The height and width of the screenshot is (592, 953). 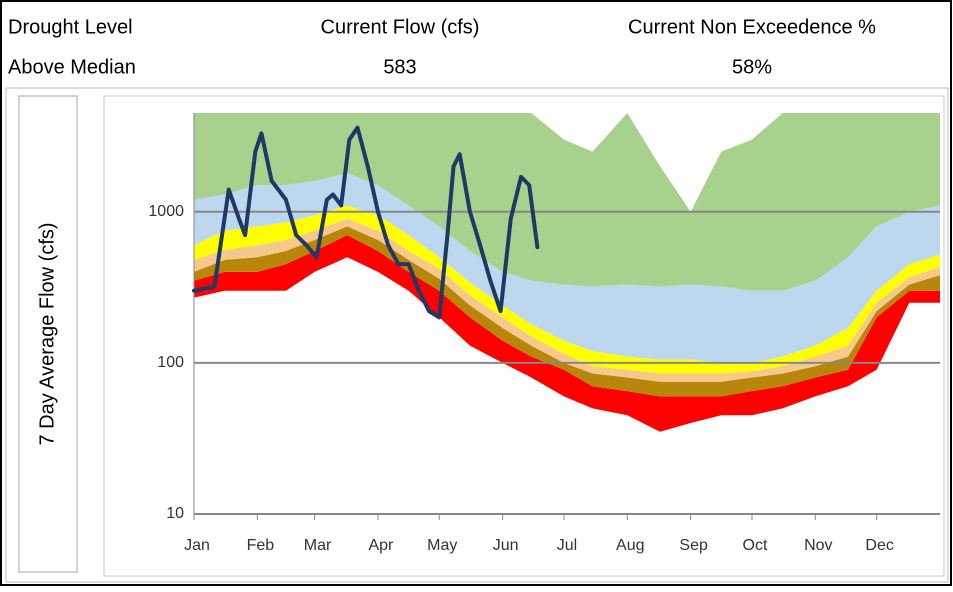 I want to click on x-tick-label: Mar, so click(x=318, y=545).